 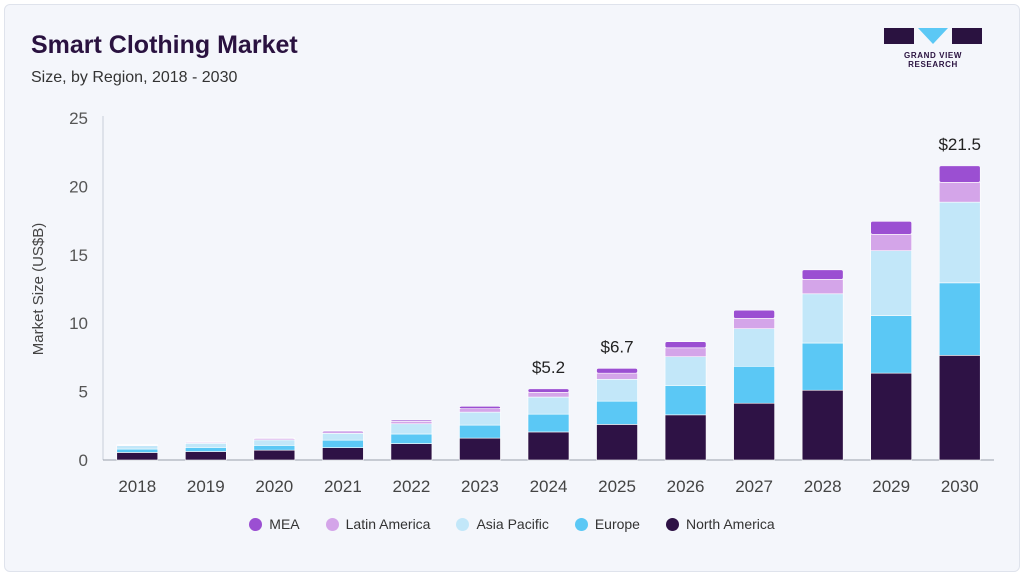 I want to click on x-tick-label: 2027, so click(x=754, y=486).